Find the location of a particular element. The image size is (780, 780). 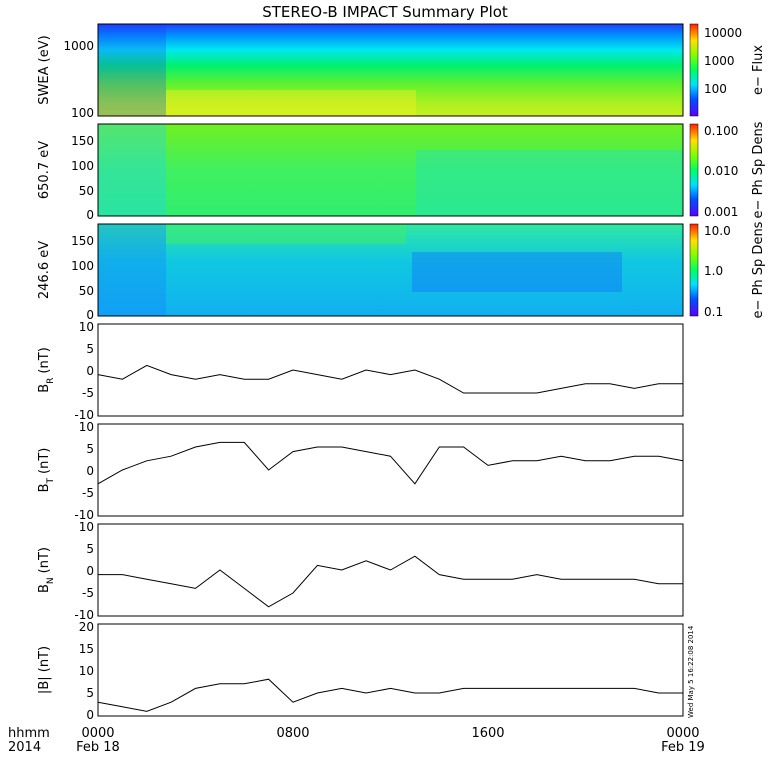

pad650-frame is located at coordinates (390, 170).